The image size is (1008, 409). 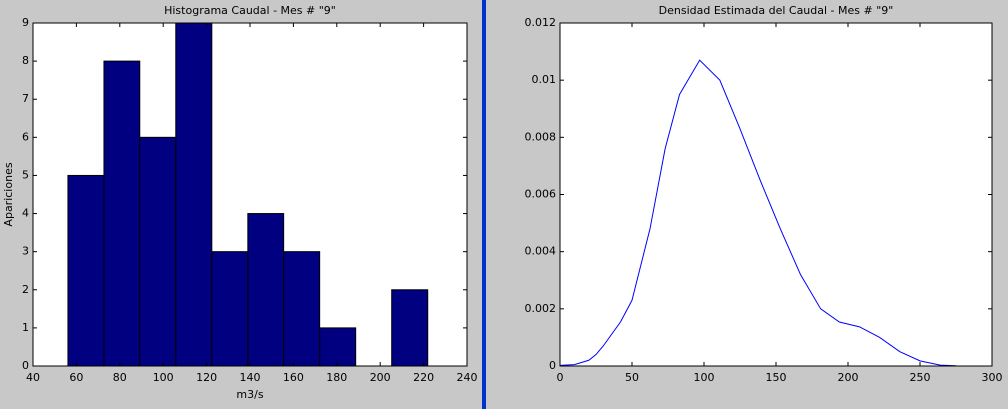 What do you see at coordinates (250, 10) in the screenshot?
I see `chart-title: Histograma Caudal - Mes # "9"` at bounding box center [250, 10].